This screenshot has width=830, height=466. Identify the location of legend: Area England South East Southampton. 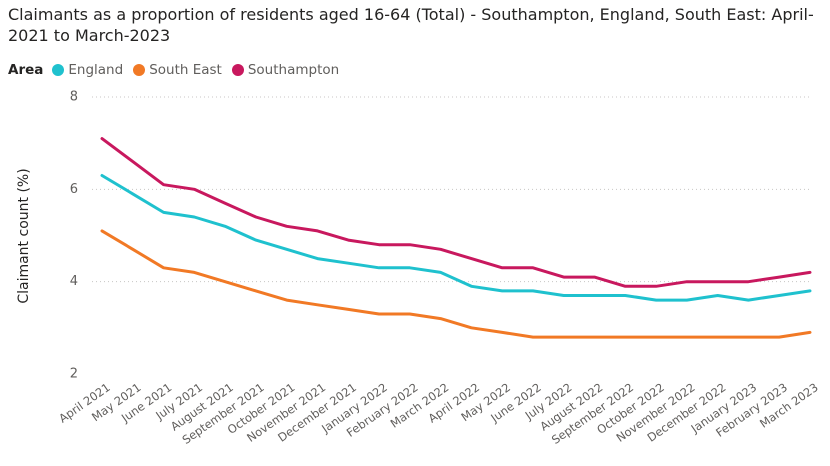
(178, 70).